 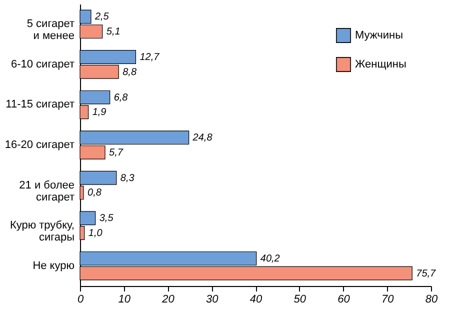 I want to click on x-tick-label: 80, so click(x=431, y=300).